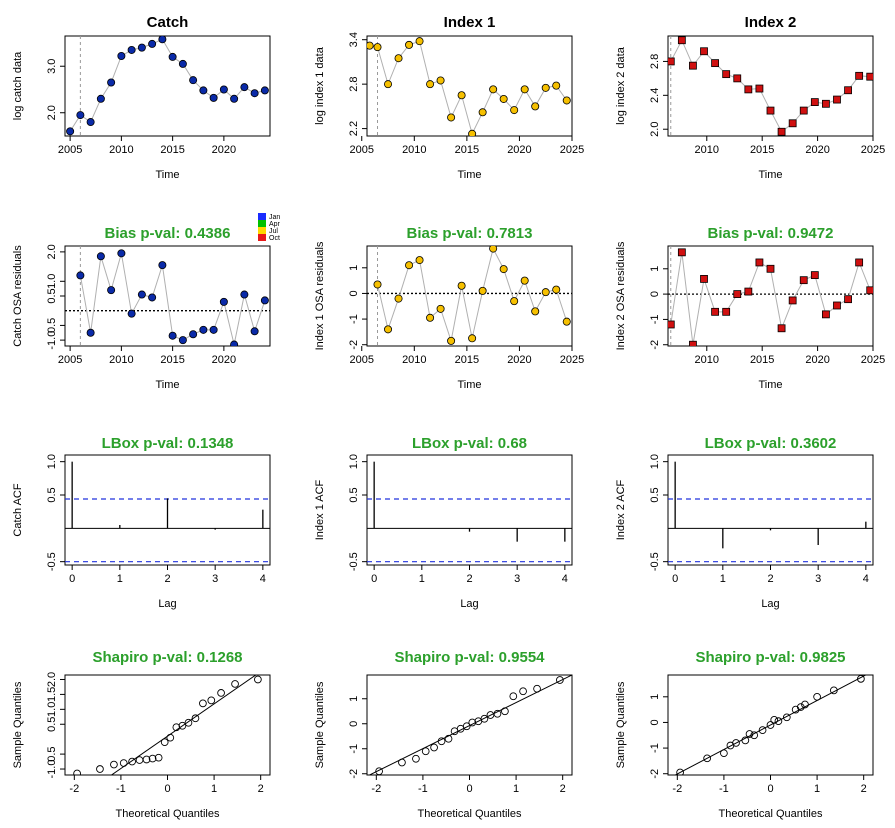  I want to click on index2-osa-plot-area, so click(770, 296).